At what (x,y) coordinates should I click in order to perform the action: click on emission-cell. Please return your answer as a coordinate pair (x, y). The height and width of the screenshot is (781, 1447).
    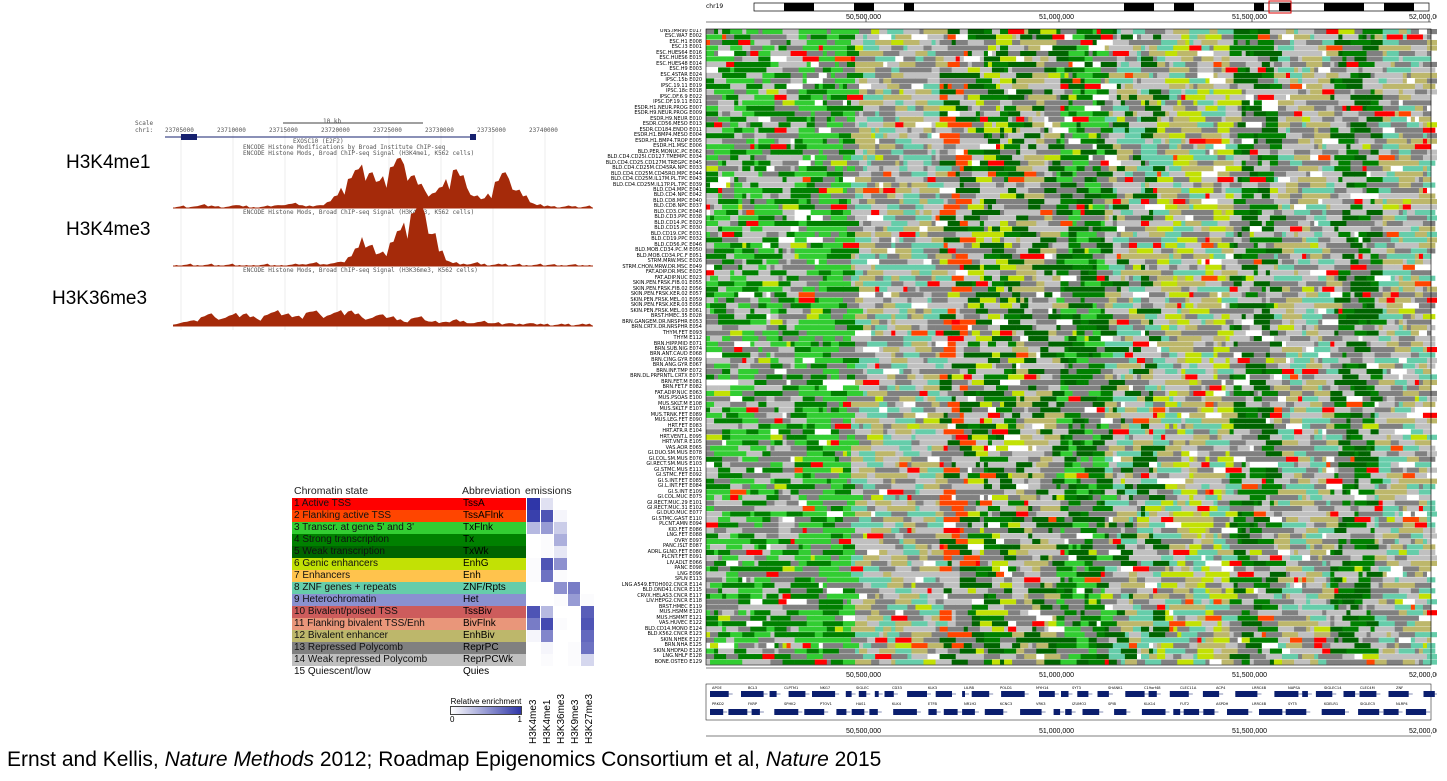
    Looking at the image, I should click on (533, 636).